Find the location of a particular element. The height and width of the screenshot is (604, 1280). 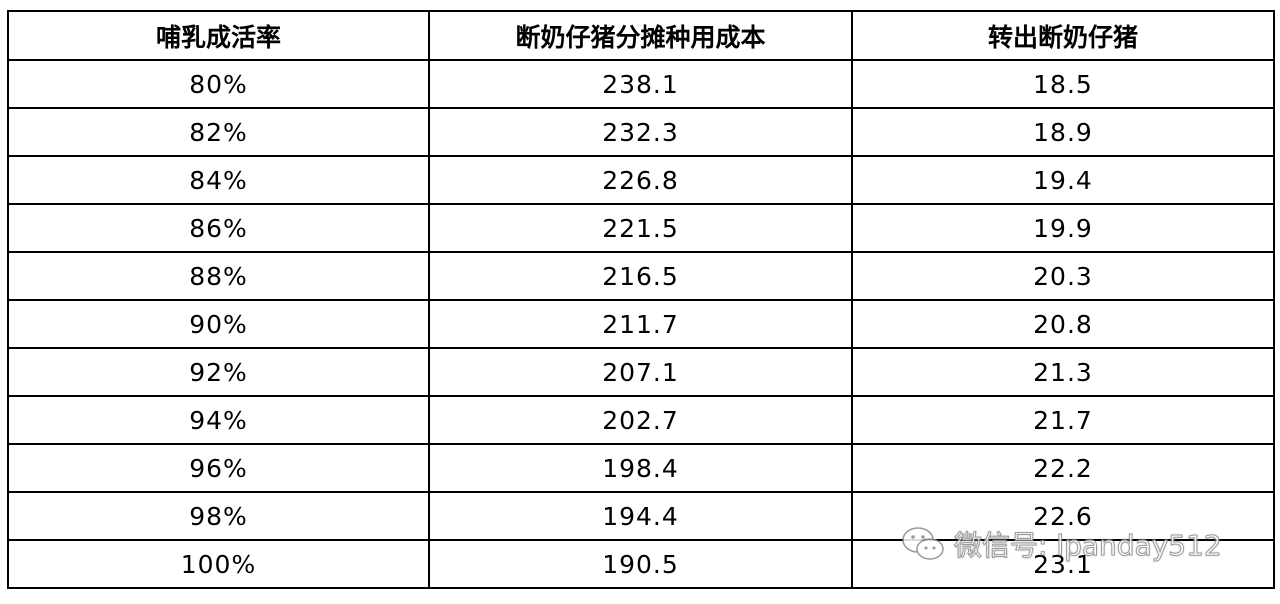

table-row: 96% 198.4 22.2 is located at coordinates (641, 468).